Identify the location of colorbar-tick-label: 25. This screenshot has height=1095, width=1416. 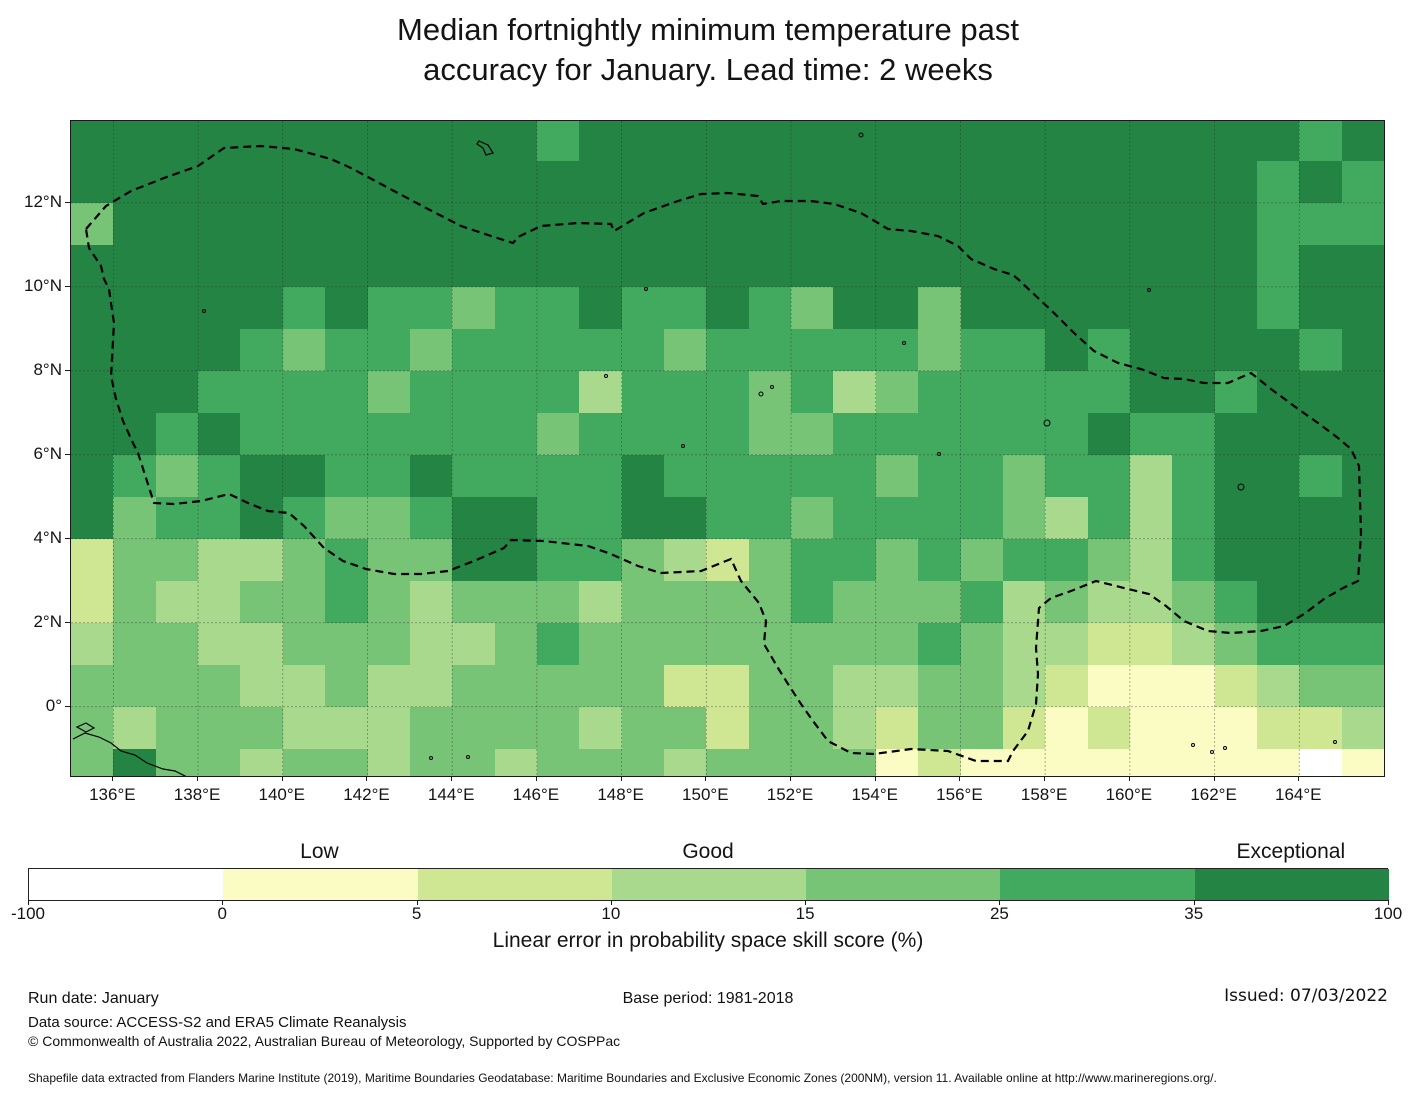
(999, 913).